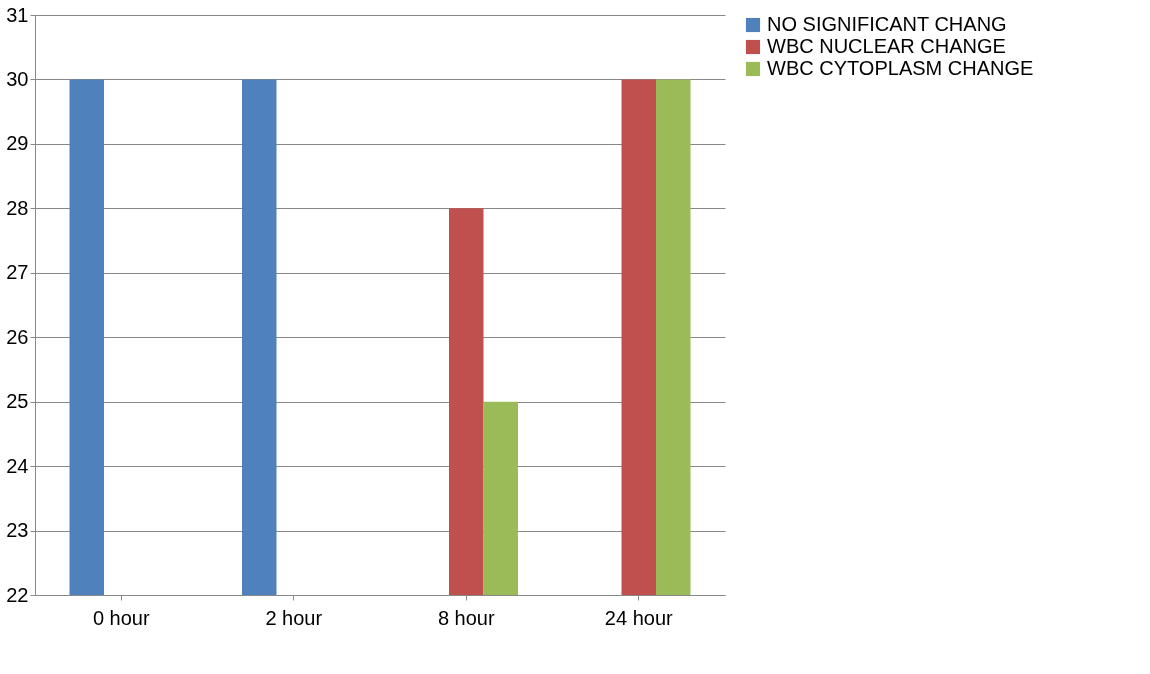  Describe the element at coordinates (900, 68) in the screenshot. I see `legend-label: WBC CYTOPLASM CHANGE` at that location.